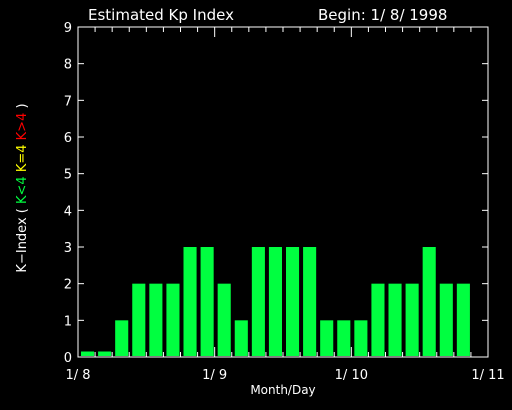 Image resolution: width=512 pixels, height=410 pixels. What do you see at coordinates (487, 375) in the screenshot?
I see `x-tick-label: 1/ 11` at bounding box center [487, 375].